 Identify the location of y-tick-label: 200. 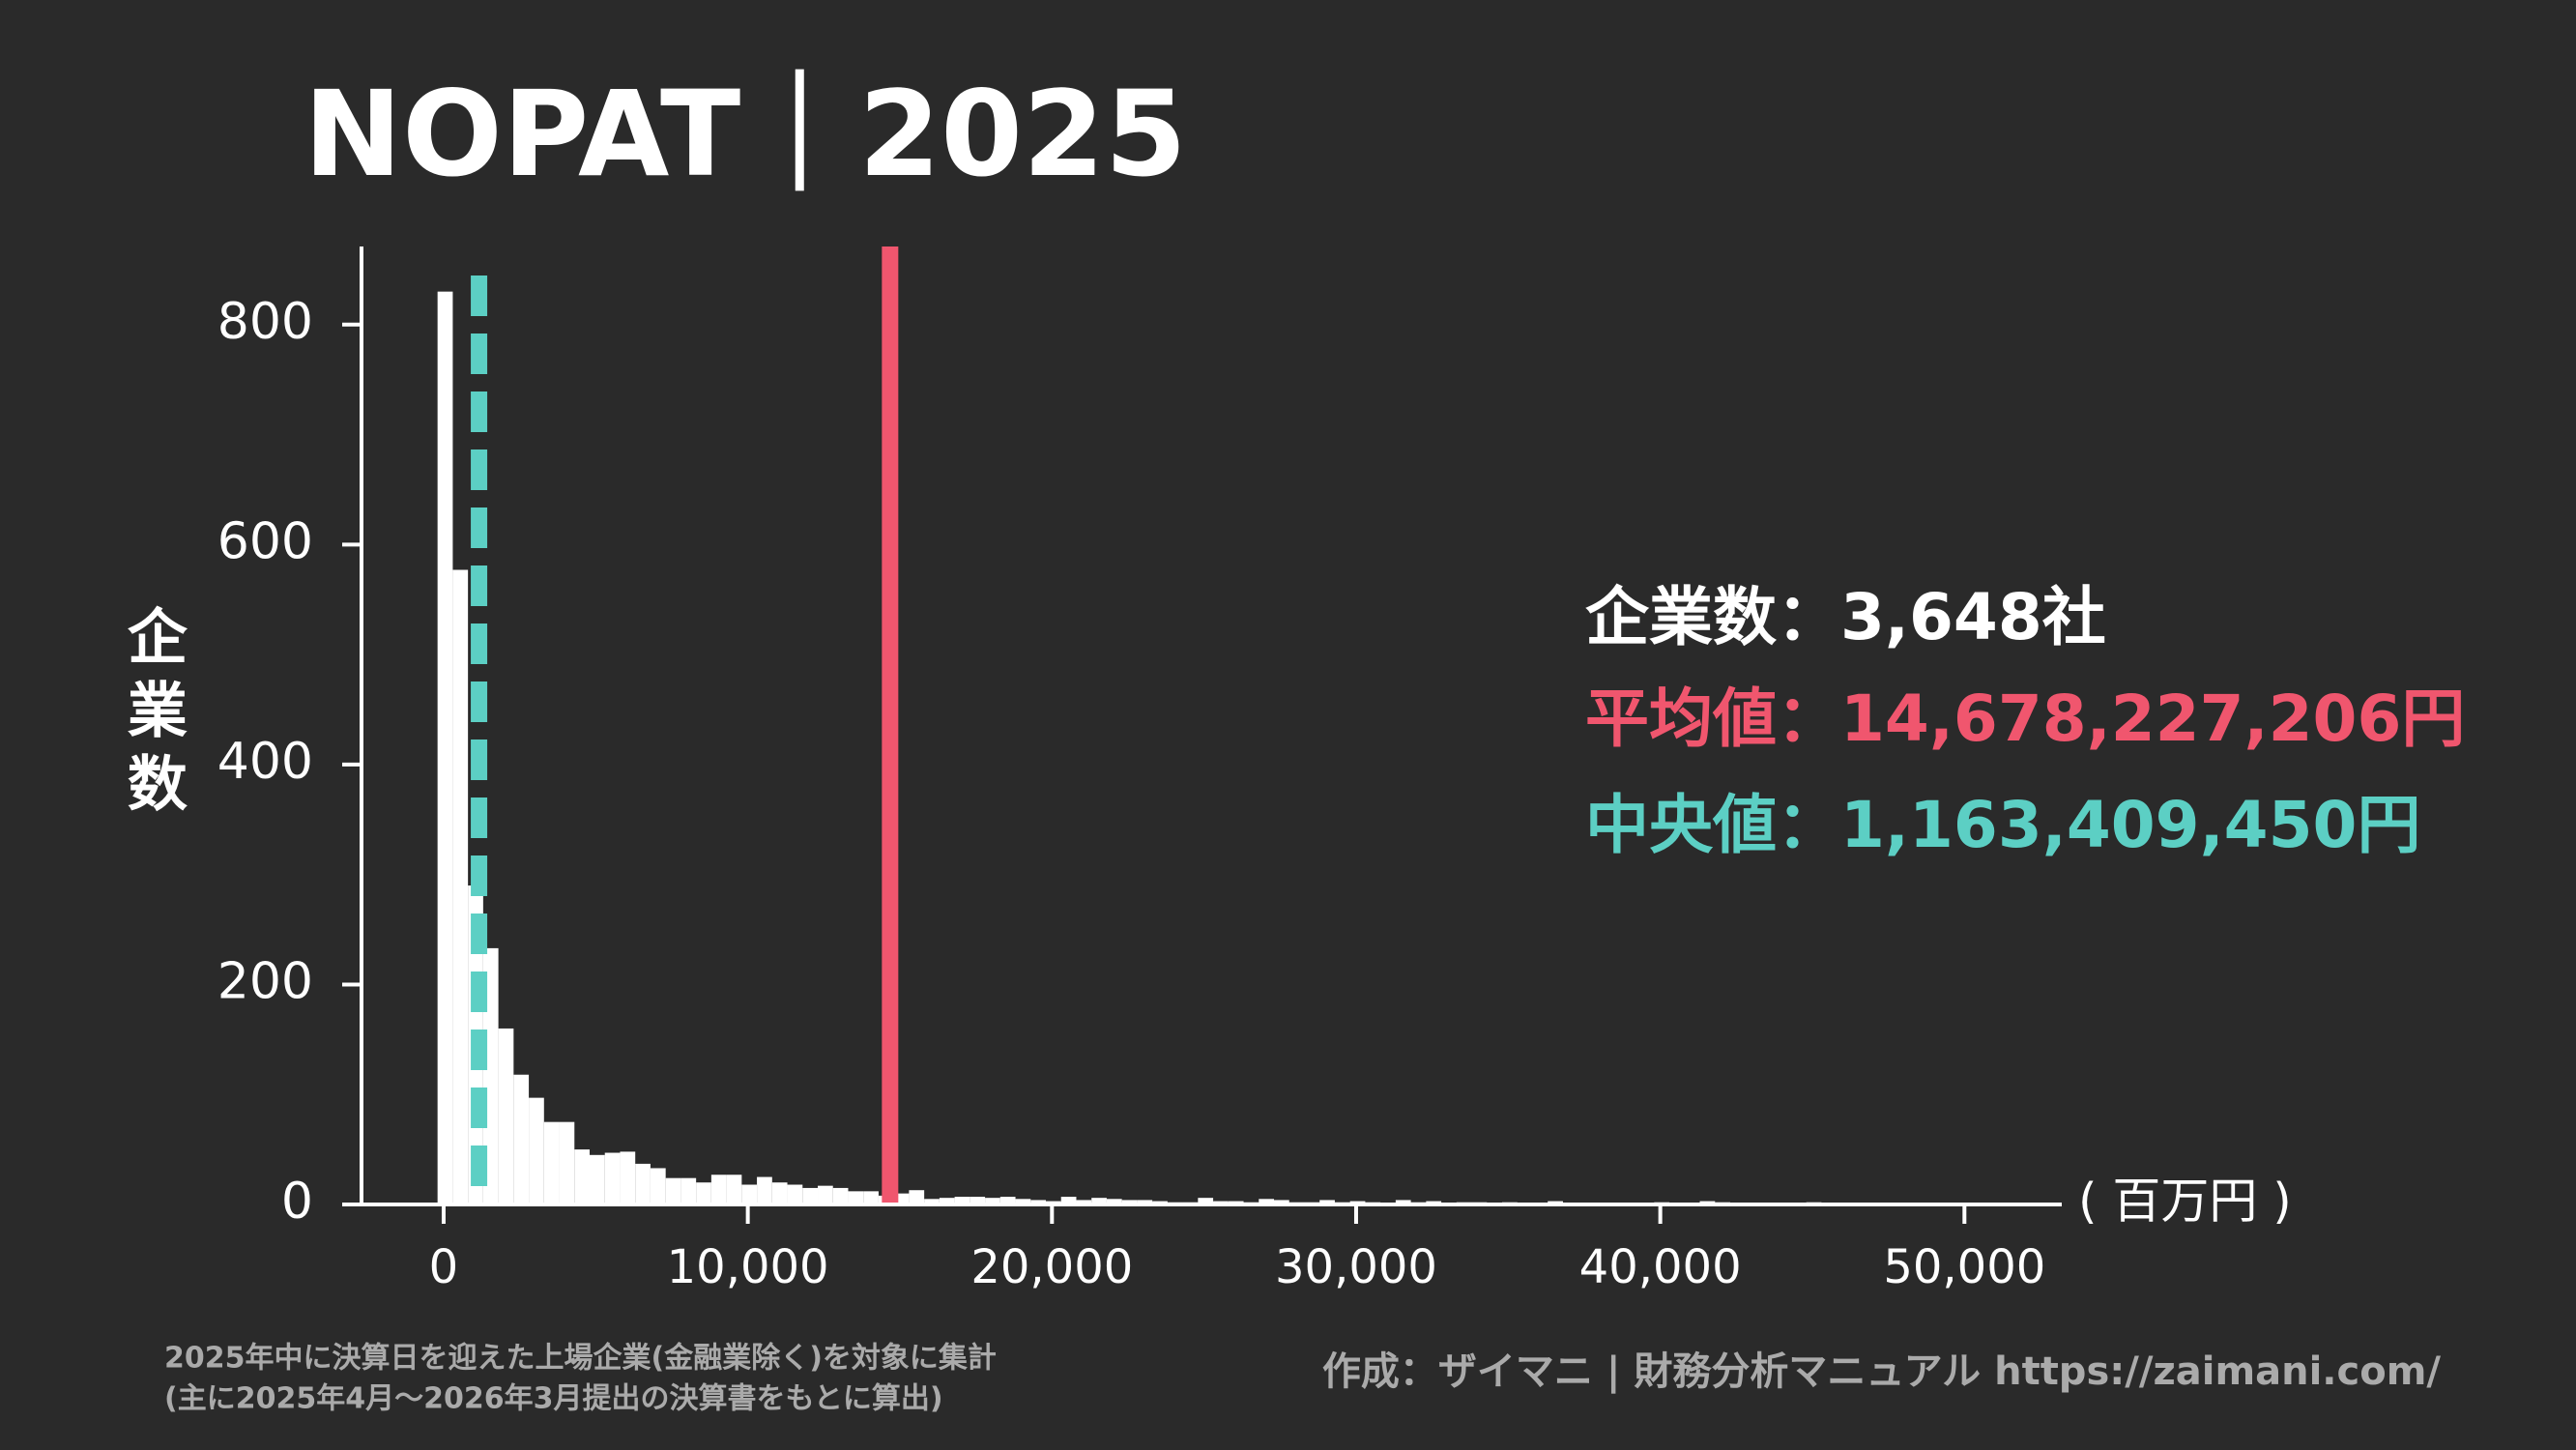
(265, 981).